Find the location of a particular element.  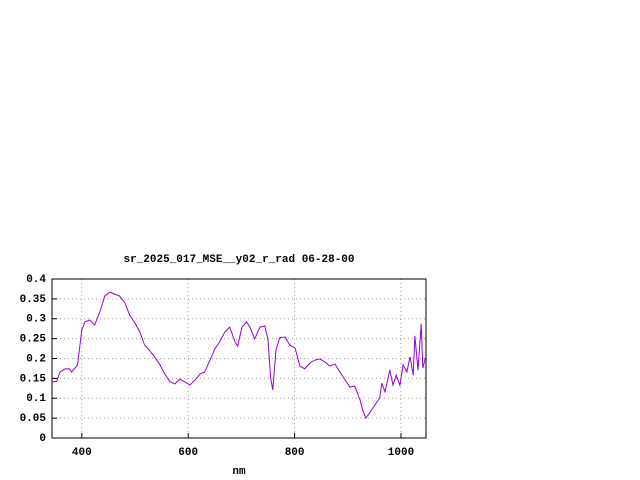

x-tick-label: 600 is located at coordinates (188, 453).